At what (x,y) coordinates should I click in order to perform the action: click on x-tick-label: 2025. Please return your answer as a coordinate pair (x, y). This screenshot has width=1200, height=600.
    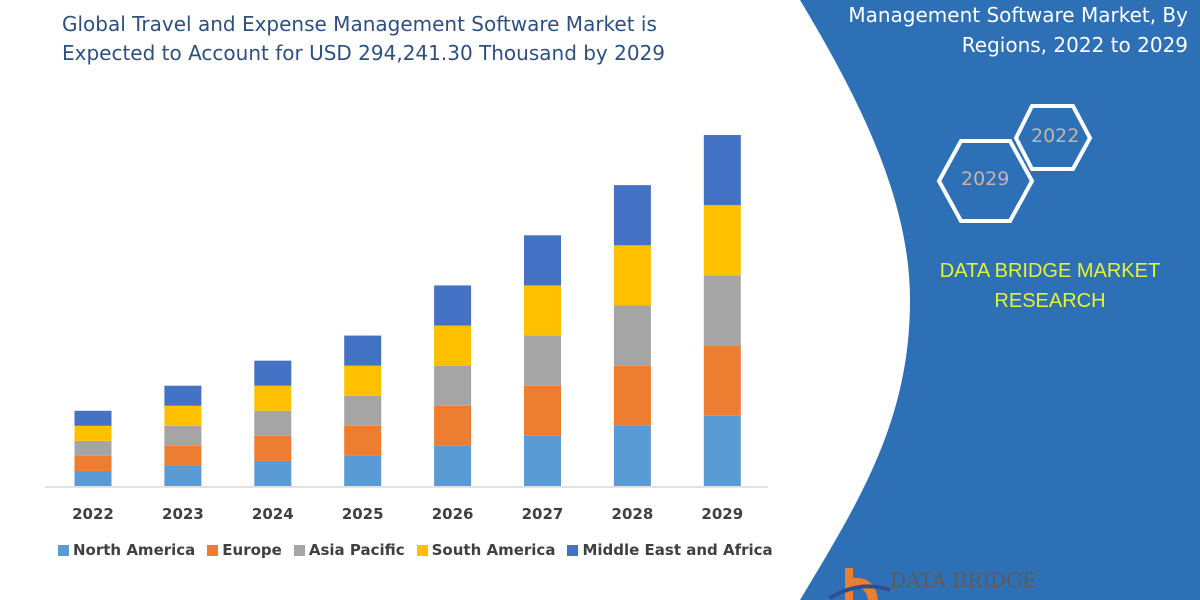
    Looking at the image, I should click on (363, 514).